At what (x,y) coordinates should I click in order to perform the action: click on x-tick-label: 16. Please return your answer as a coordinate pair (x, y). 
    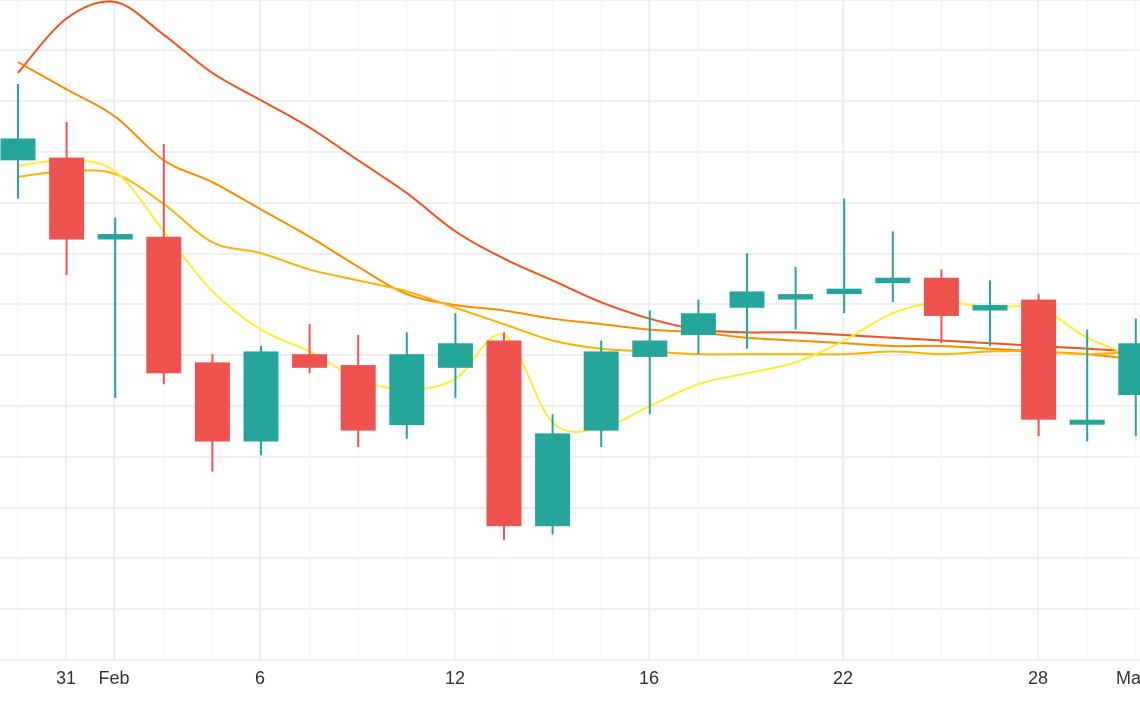
    Looking at the image, I should click on (649, 678).